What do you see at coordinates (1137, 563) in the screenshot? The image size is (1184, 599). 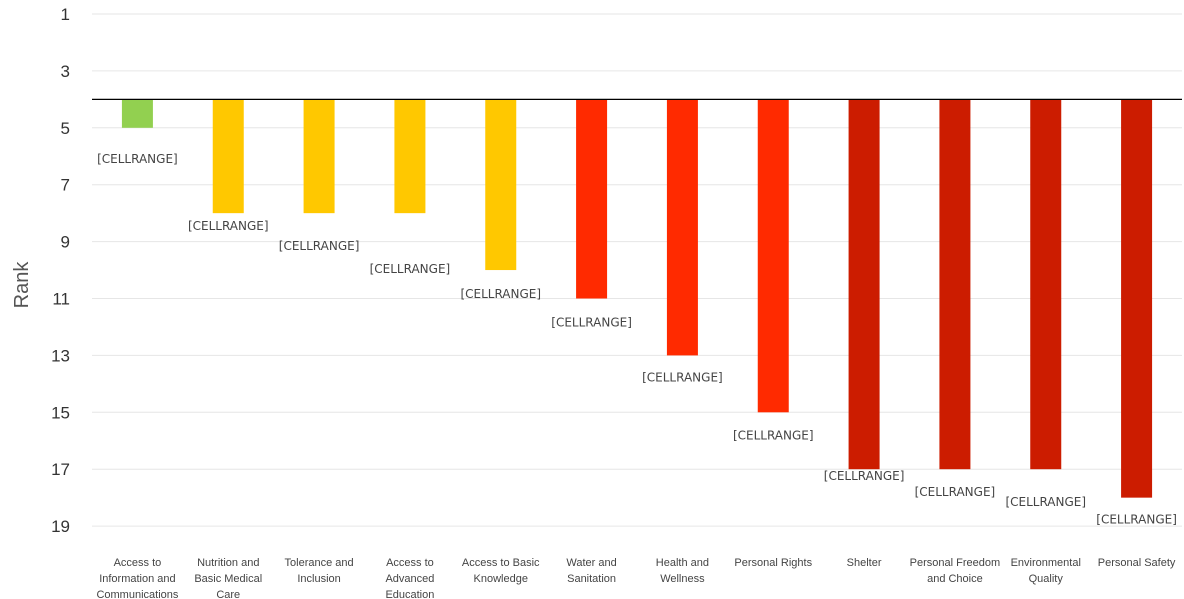 I see `x-category-label: Personal Safety` at bounding box center [1137, 563].